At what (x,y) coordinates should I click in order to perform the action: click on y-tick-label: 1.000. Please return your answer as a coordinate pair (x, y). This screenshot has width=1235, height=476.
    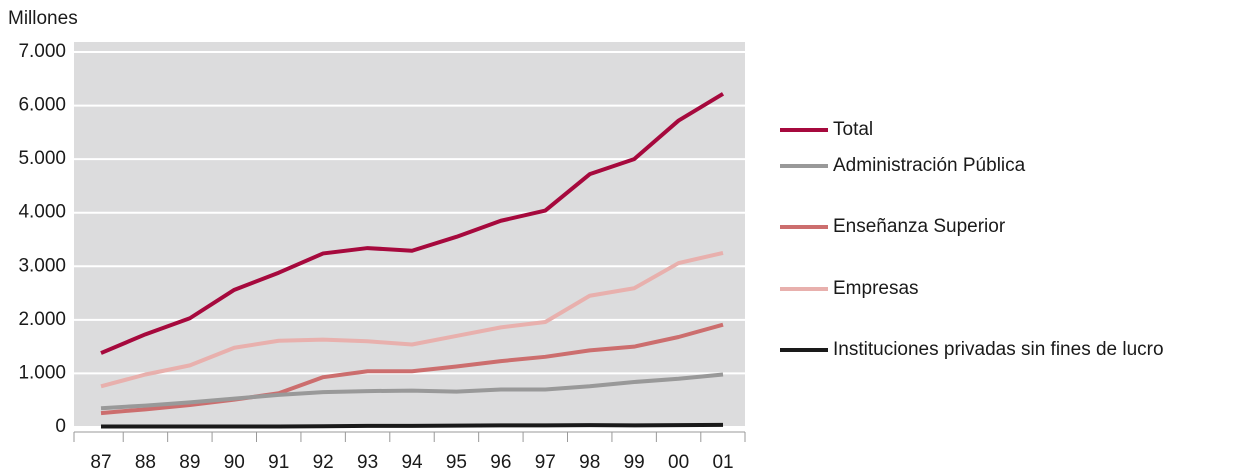
    Looking at the image, I should click on (42, 372).